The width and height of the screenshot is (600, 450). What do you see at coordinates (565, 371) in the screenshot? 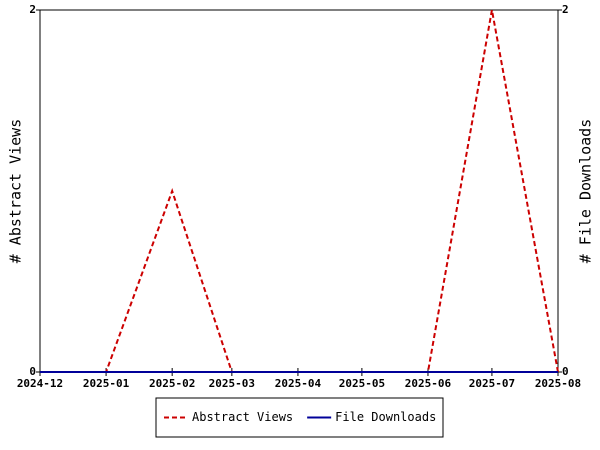
I see `y2-tick-label: 0` at bounding box center [565, 371].